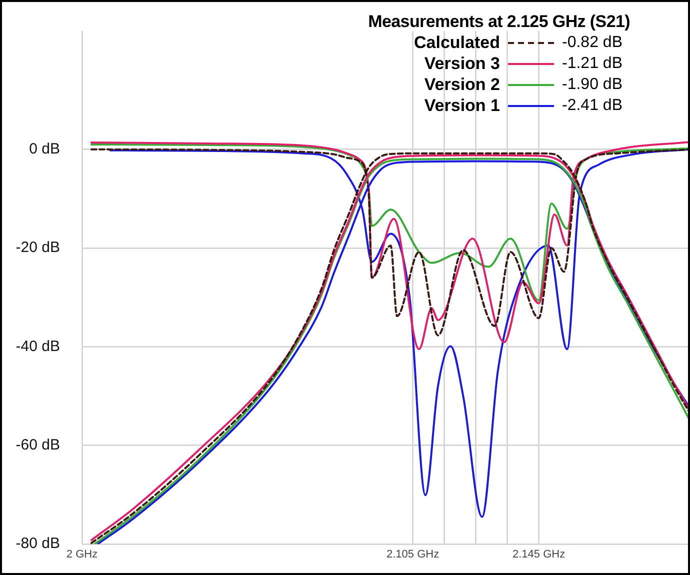 This screenshot has width=690, height=575. What do you see at coordinates (38, 445) in the screenshot?
I see `y-tick-label: -60 dB` at bounding box center [38, 445].